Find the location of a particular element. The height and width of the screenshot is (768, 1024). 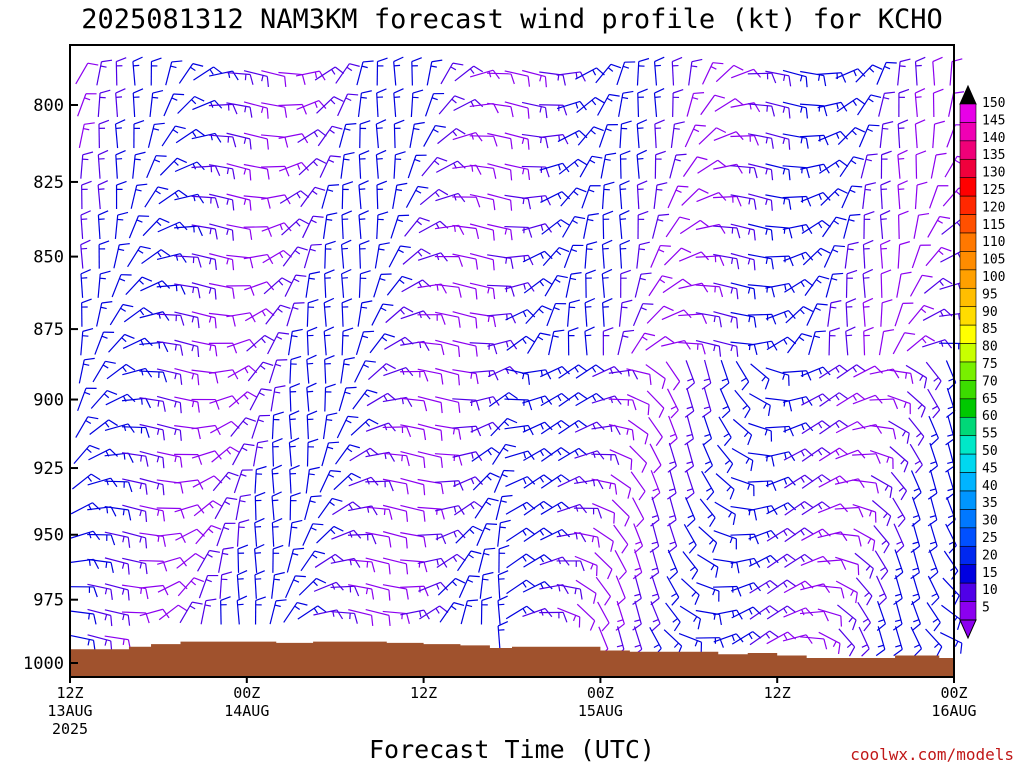

colorbar-swatch is located at coordinates (968, 445).